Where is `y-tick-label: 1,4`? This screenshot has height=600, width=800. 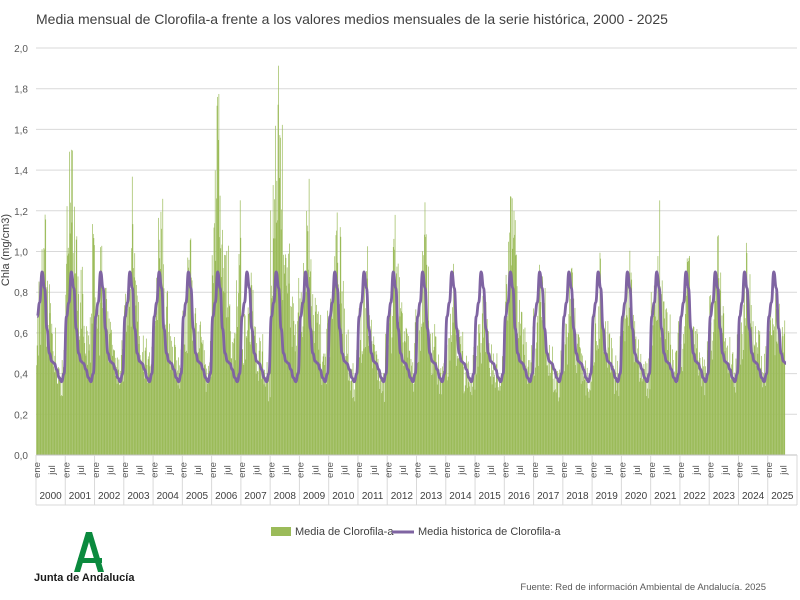 y-tick-label: 1,4 is located at coordinates (21, 171).